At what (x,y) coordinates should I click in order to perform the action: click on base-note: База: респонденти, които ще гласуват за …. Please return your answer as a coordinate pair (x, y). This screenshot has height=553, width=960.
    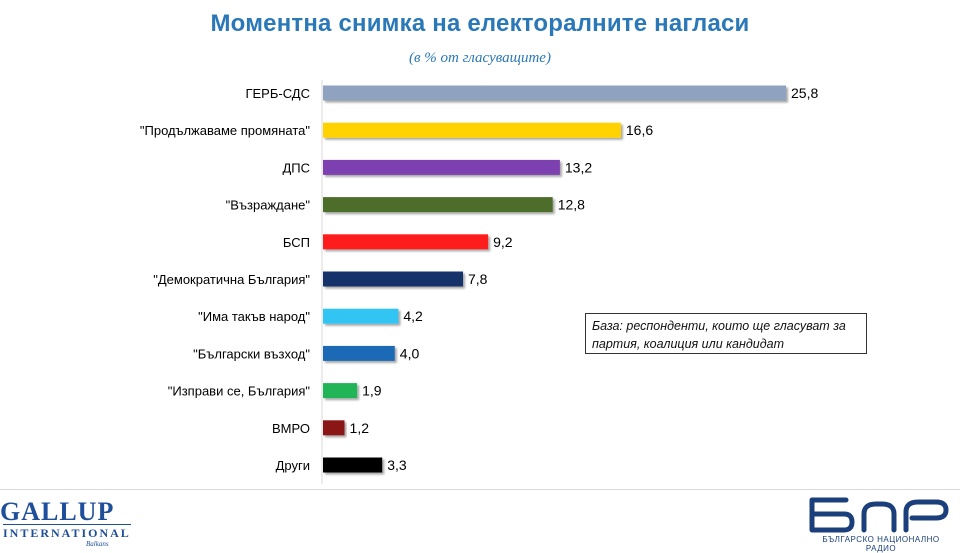
    Looking at the image, I should click on (726, 333).